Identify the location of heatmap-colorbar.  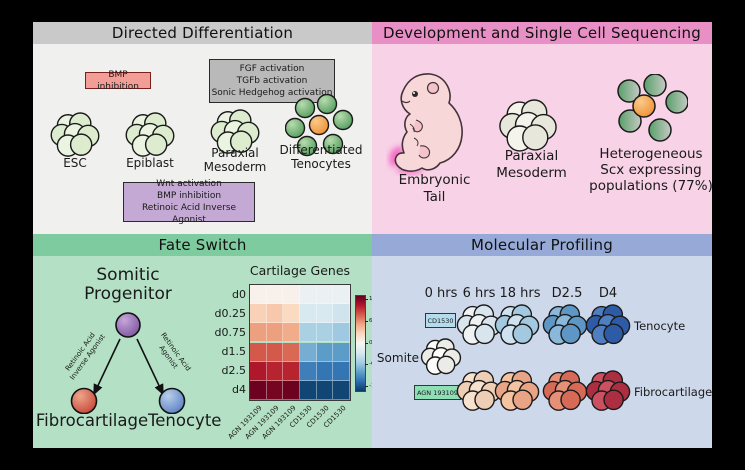
(360, 343).